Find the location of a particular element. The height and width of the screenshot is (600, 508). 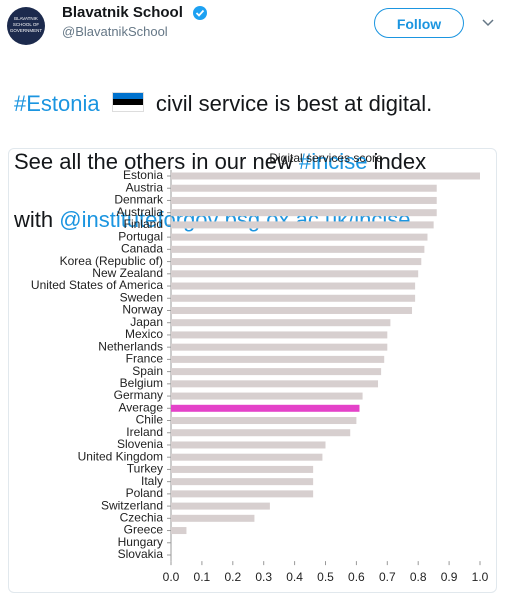

x-tick-label: 1.0 is located at coordinates (480, 577).